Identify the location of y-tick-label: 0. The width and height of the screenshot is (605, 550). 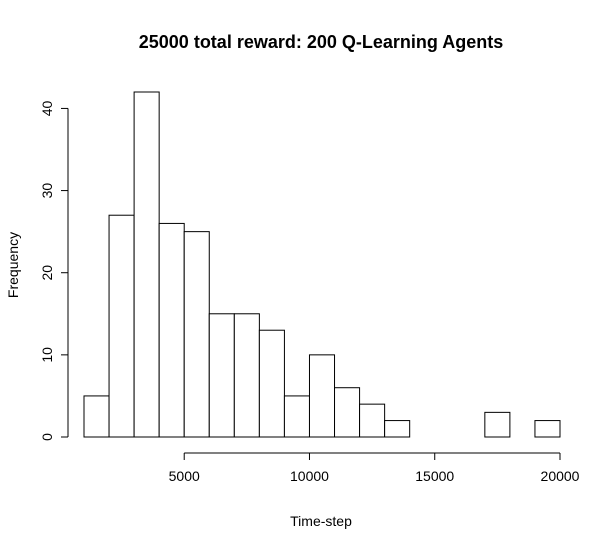
(47, 437).